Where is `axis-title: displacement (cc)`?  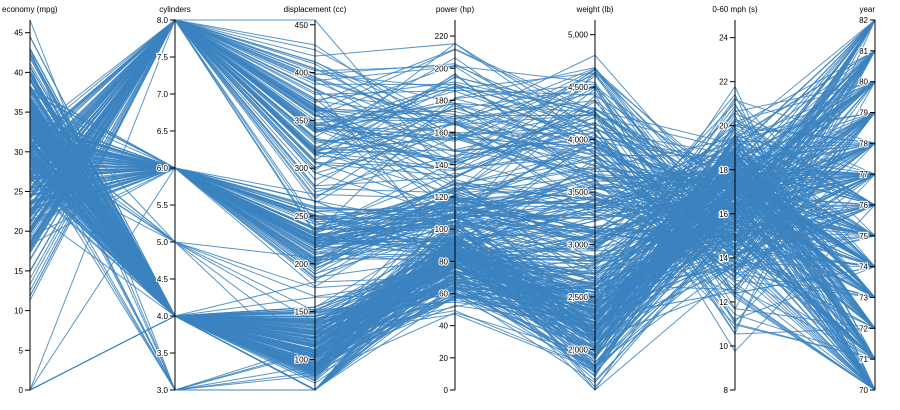
axis-title: displacement (cc) is located at coordinates (315, 9).